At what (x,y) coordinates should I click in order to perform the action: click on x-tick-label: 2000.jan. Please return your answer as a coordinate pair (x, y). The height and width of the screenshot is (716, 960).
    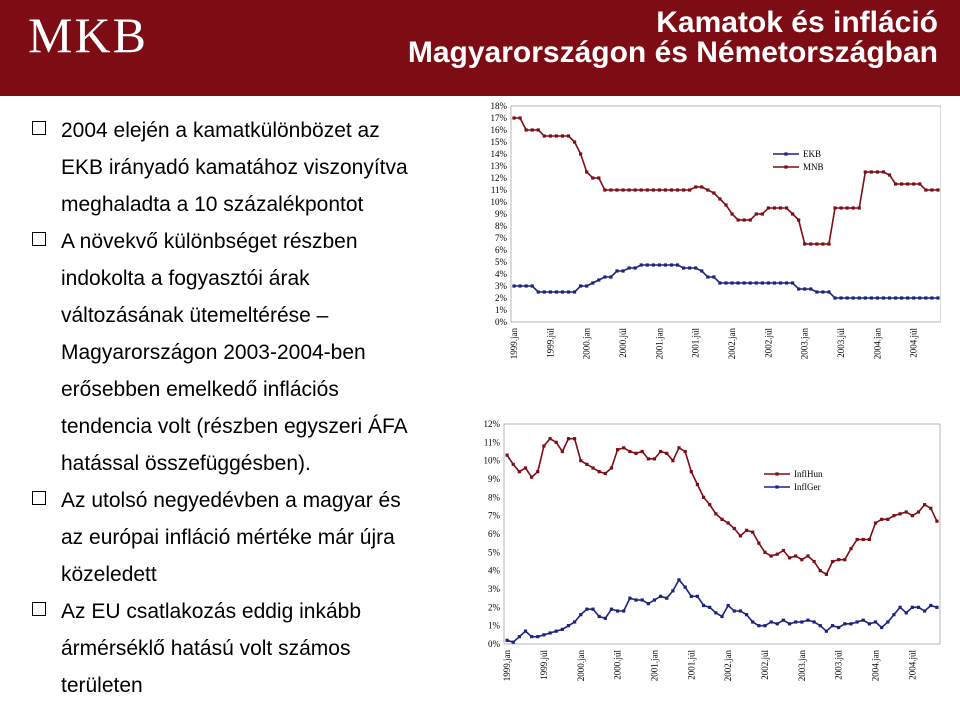
    Looking at the image, I should click on (581, 666).